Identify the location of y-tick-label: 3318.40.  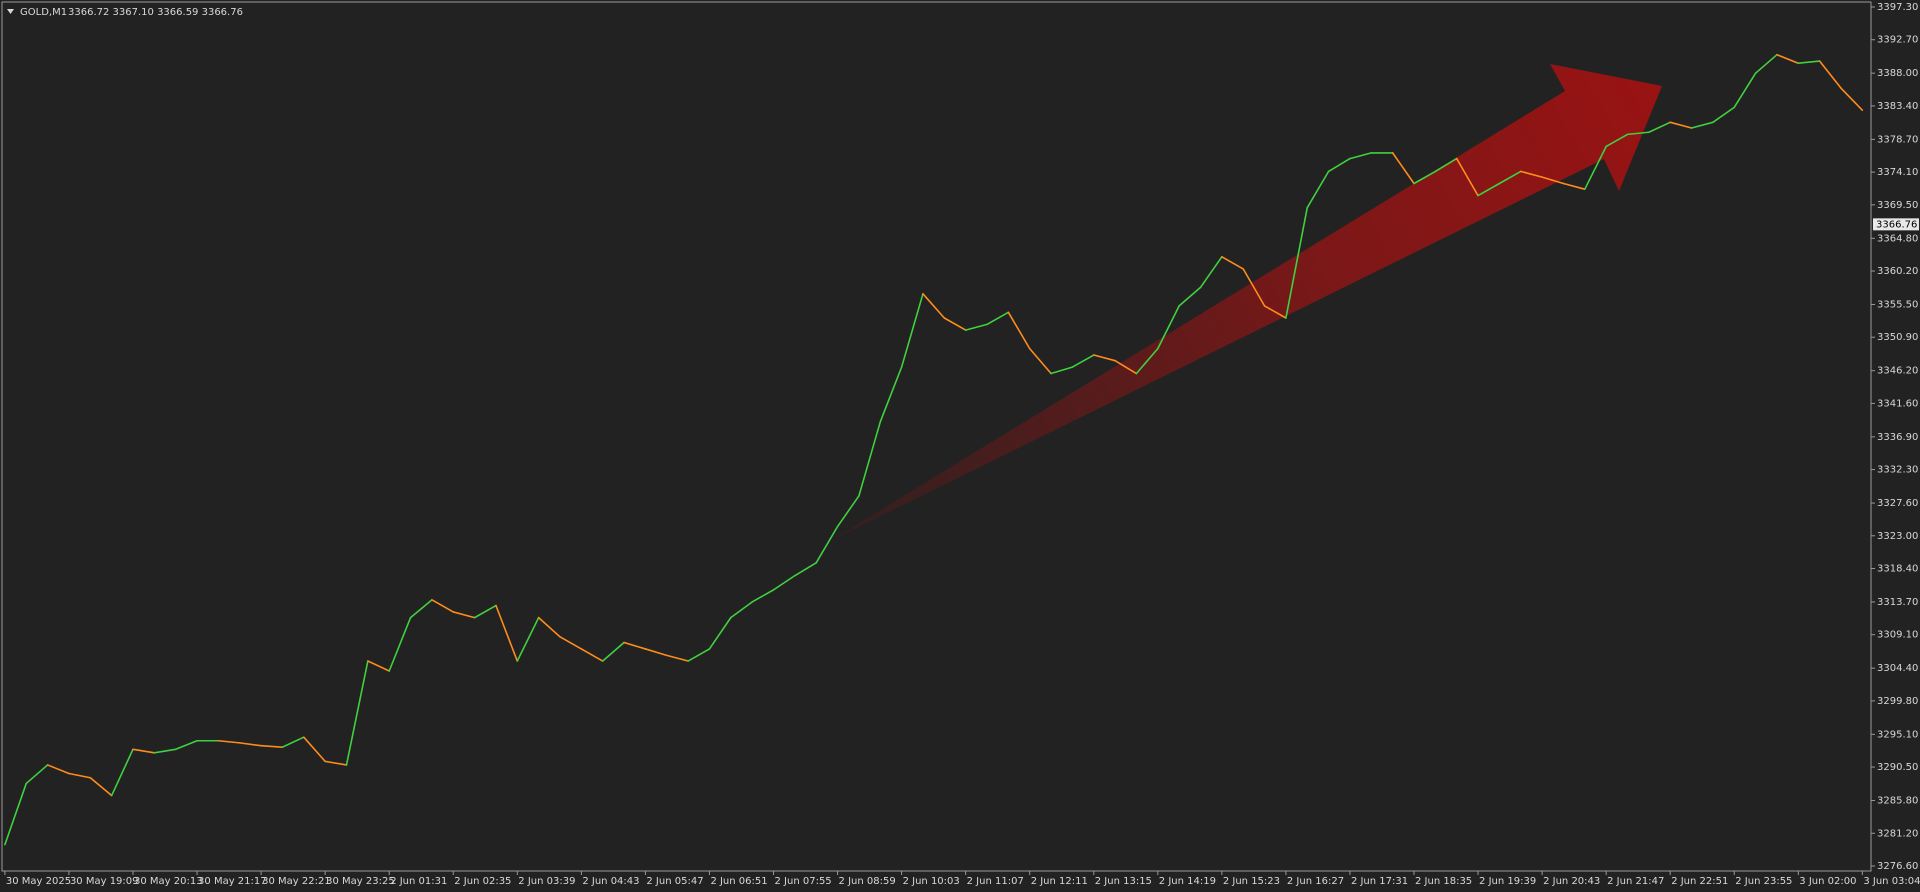
(1897, 569).